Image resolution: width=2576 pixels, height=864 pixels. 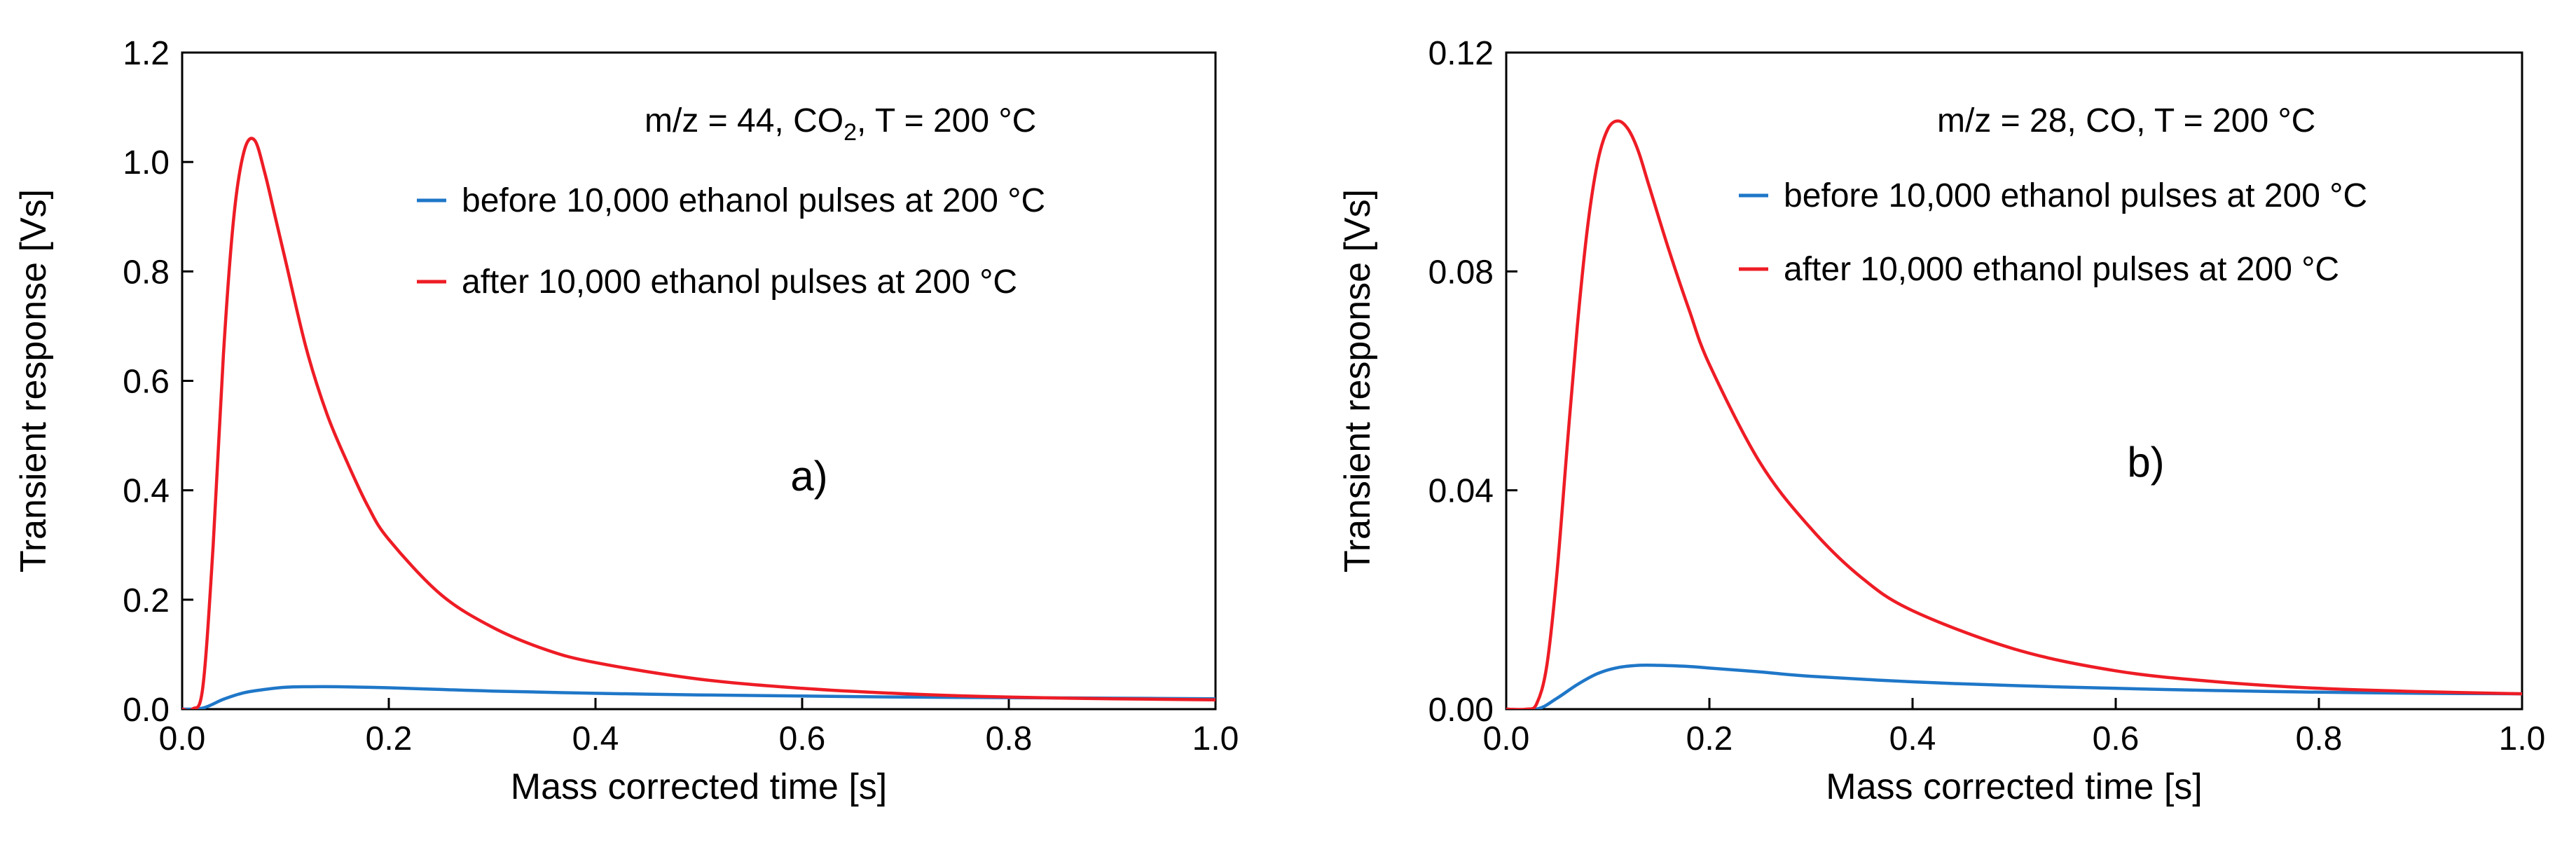 What do you see at coordinates (146, 162) in the screenshot?
I see `y-tick-label: 1.0` at bounding box center [146, 162].